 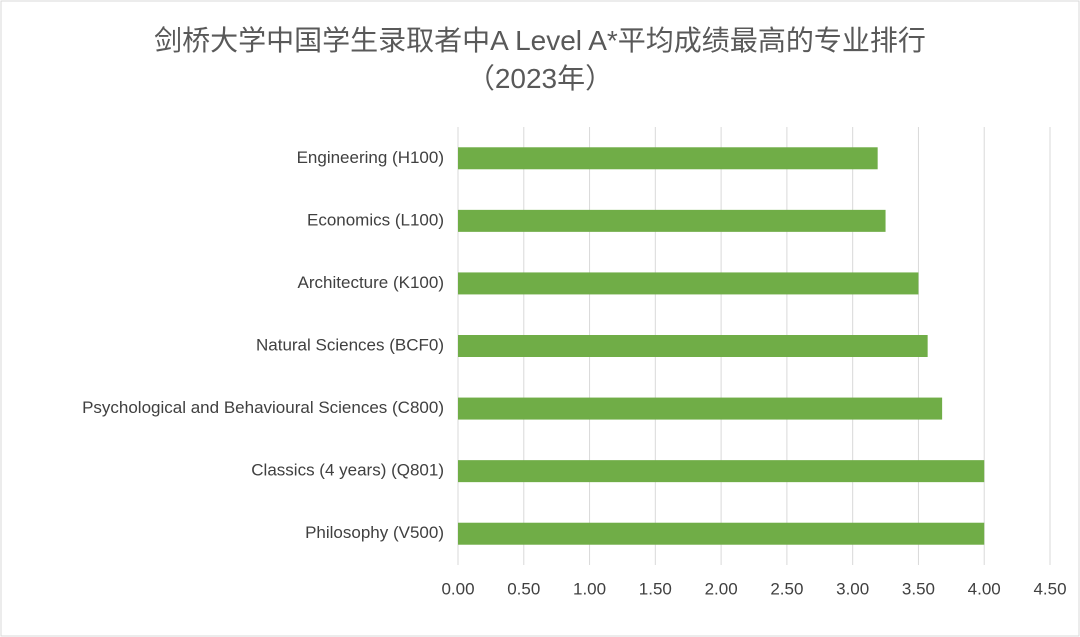 What do you see at coordinates (375, 219) in the screenshot?
I see `y-tick-label: Economics (L100)` at bounding box center [375, 219].